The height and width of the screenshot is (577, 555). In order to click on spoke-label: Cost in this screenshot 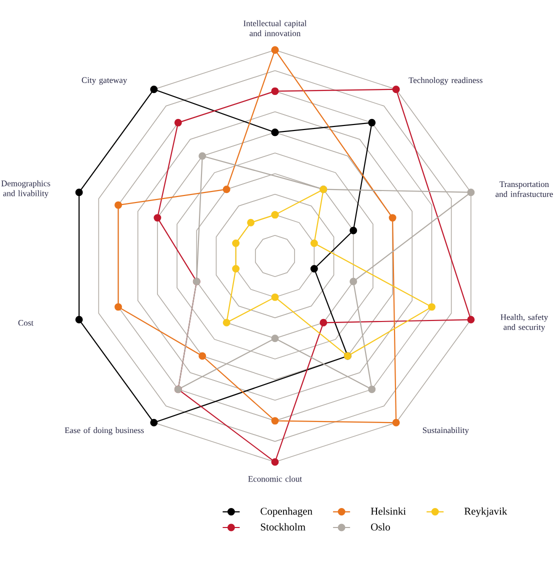, I will do `click(26, 323)`.